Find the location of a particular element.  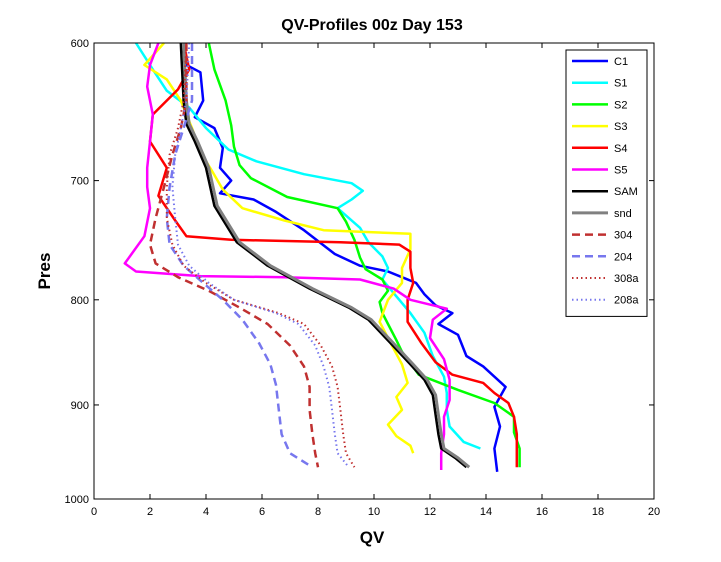

y-tick-label: 600 is located at coordinates (80, 44).